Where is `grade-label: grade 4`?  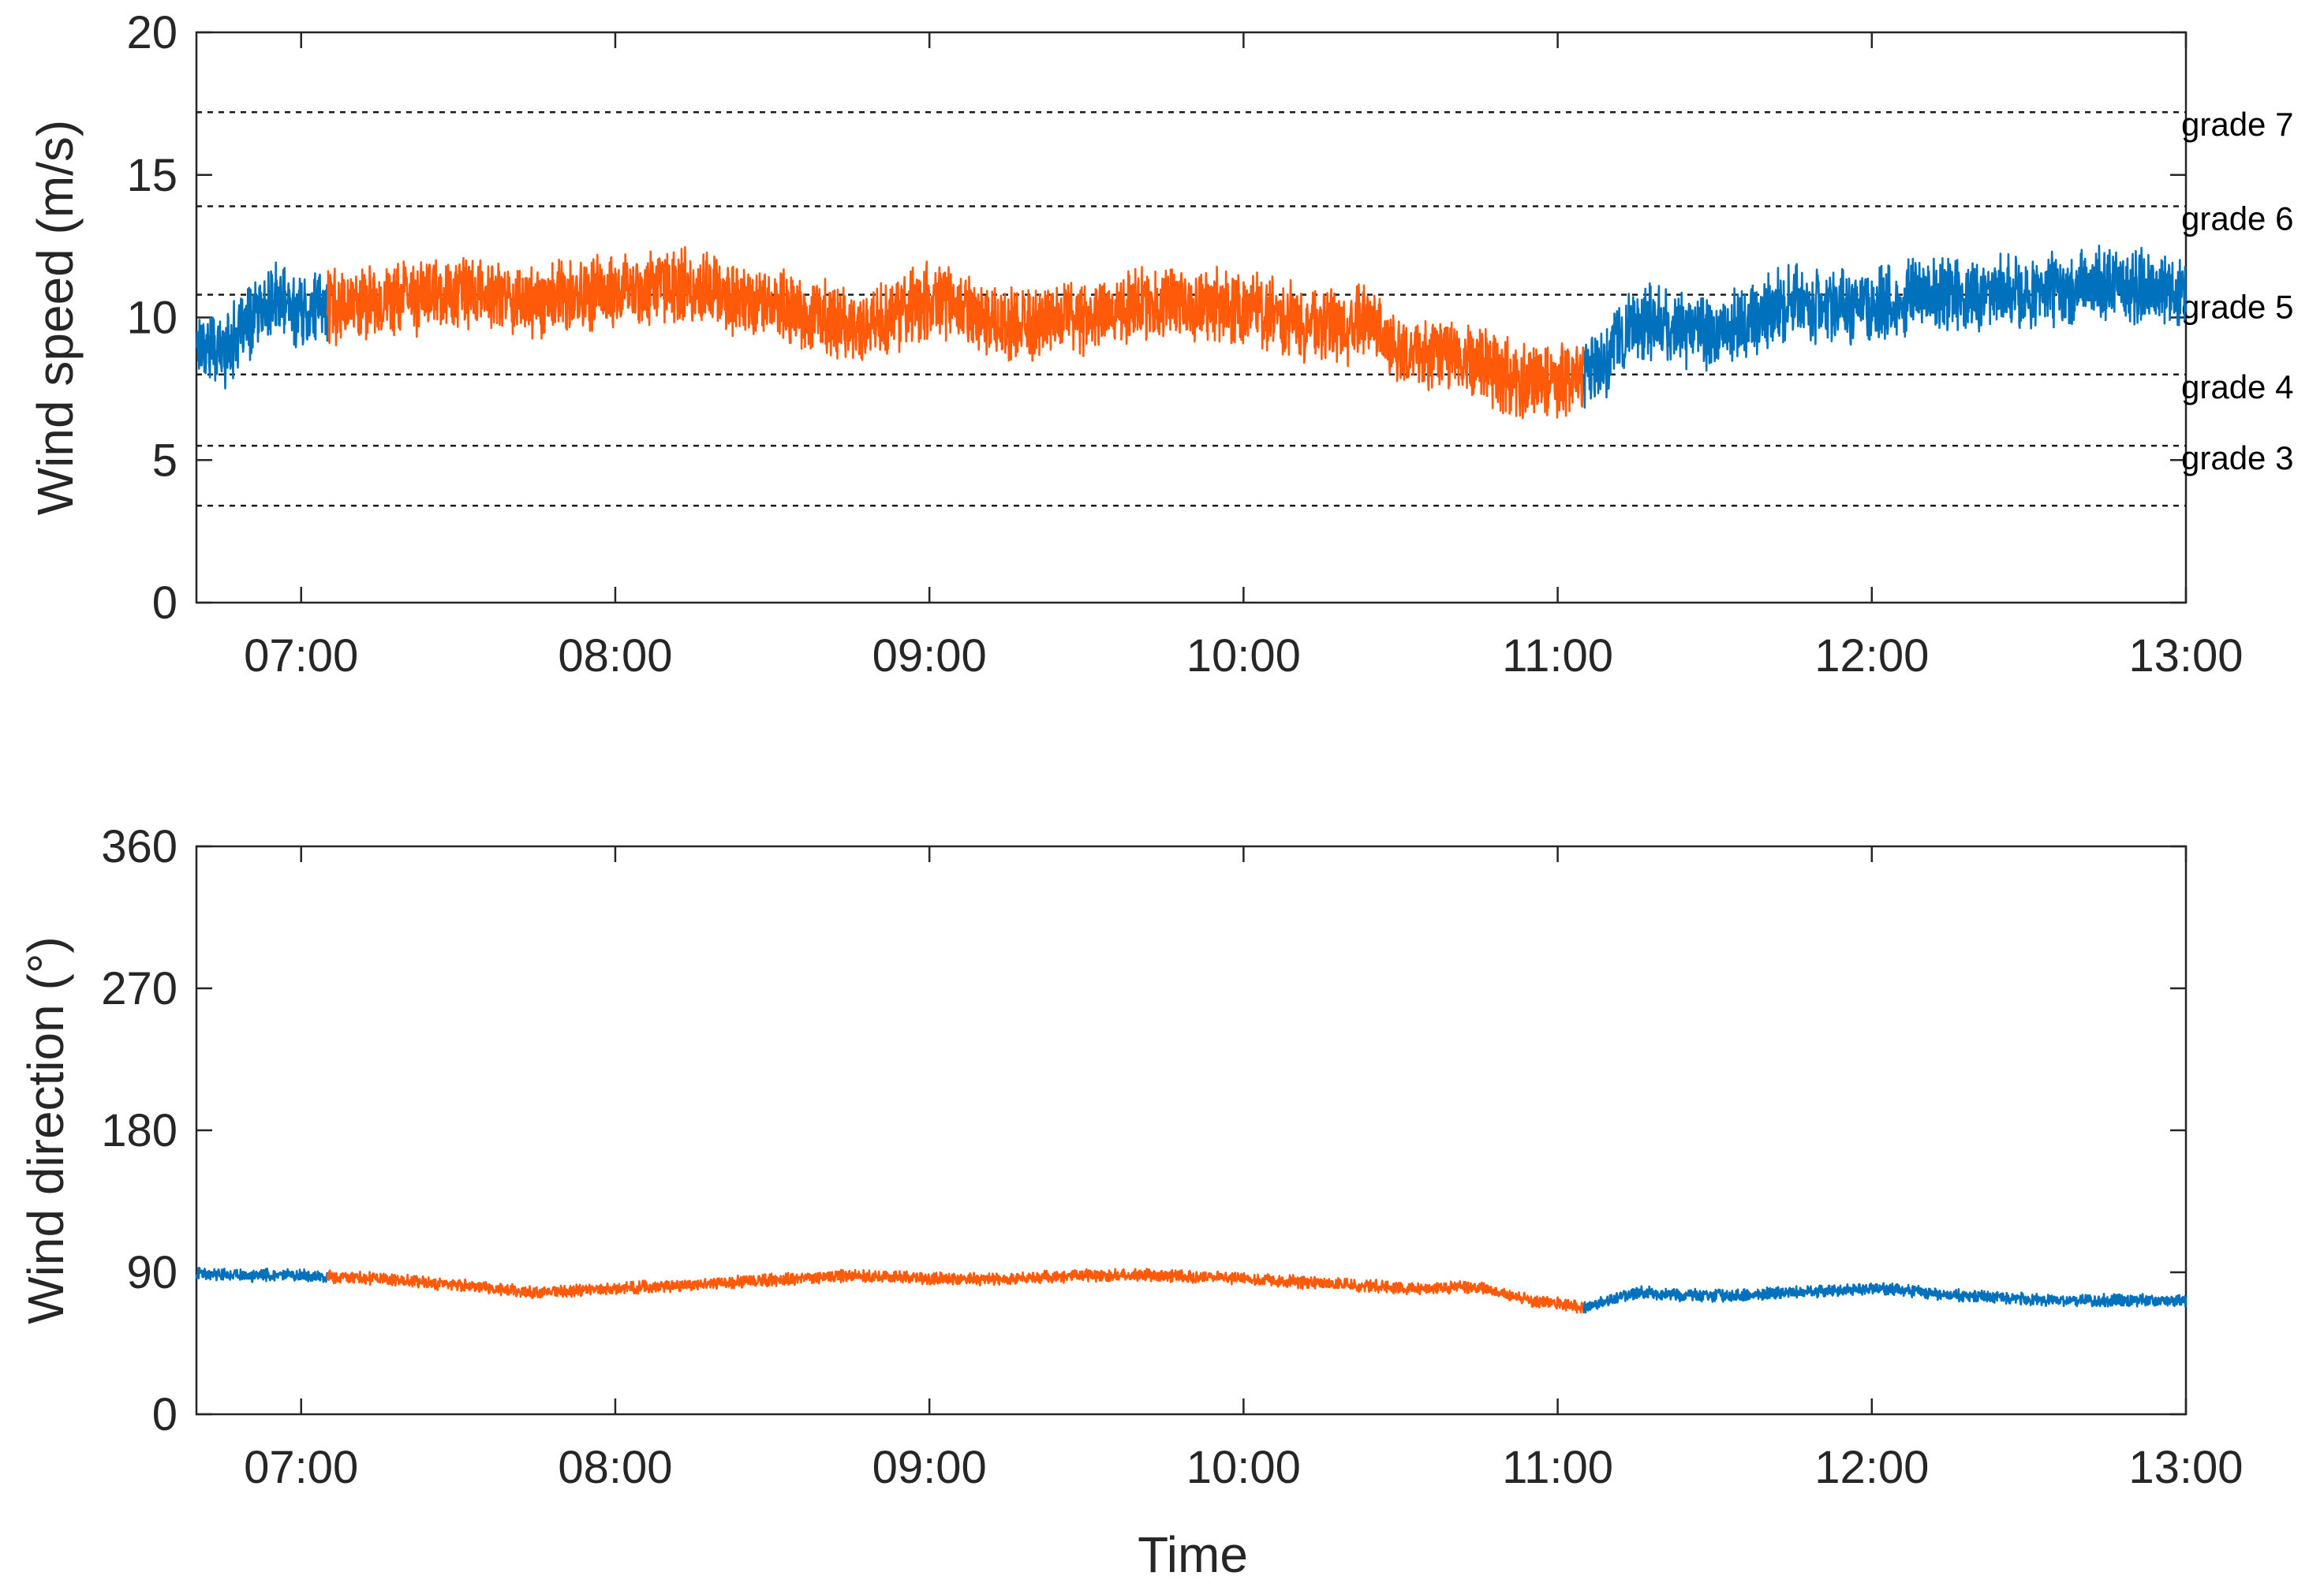
grade-label: grade 4 is located at coordinates (2237, 386).